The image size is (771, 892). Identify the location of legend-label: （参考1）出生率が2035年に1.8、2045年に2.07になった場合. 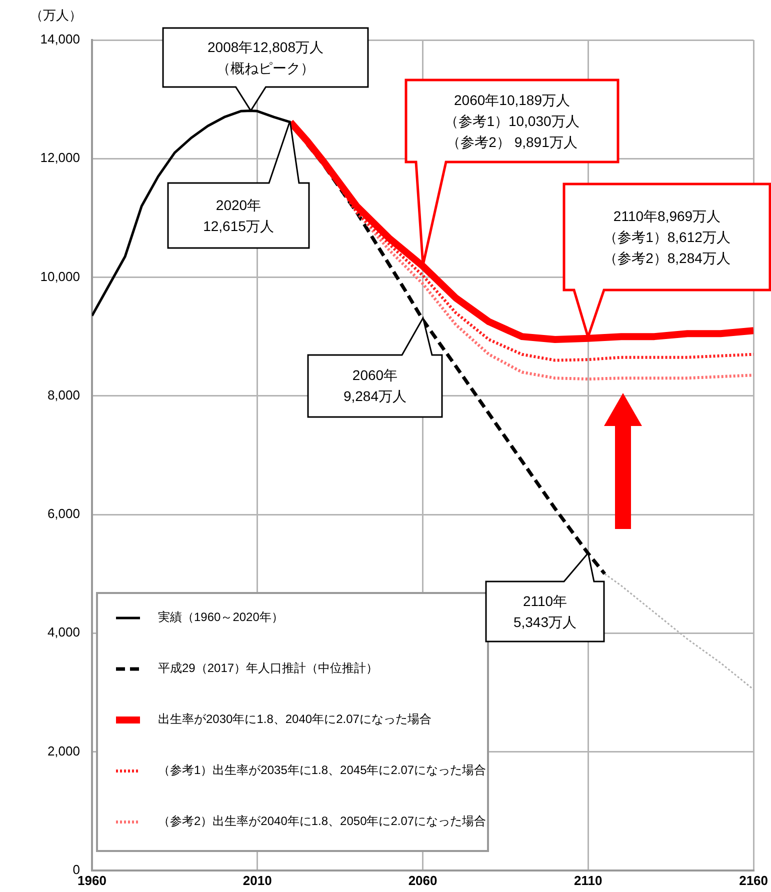
(322, 771).